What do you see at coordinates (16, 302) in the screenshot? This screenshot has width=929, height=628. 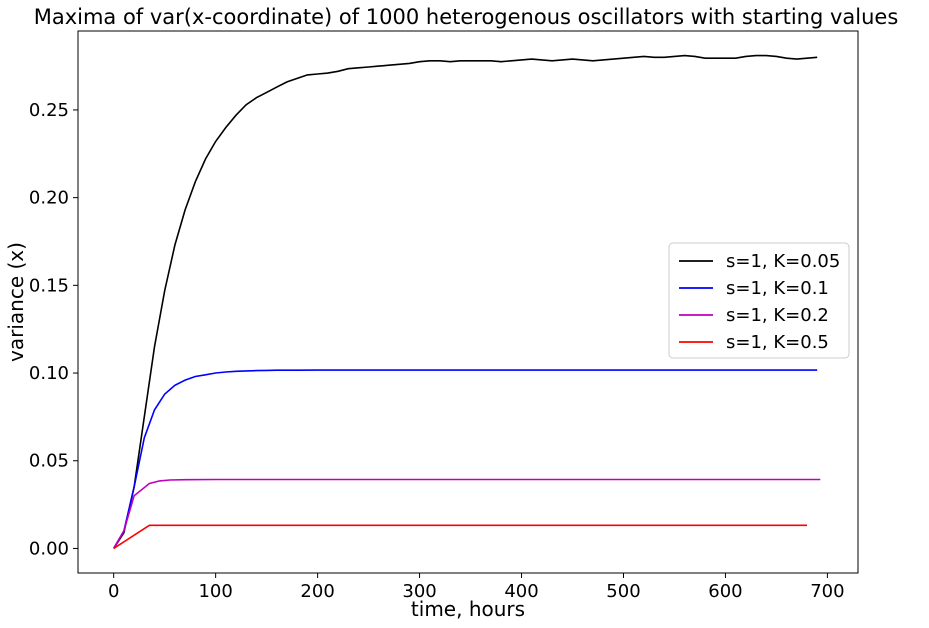 I see `y-axis-title: variance (x)` at bounding box center [16, 302].